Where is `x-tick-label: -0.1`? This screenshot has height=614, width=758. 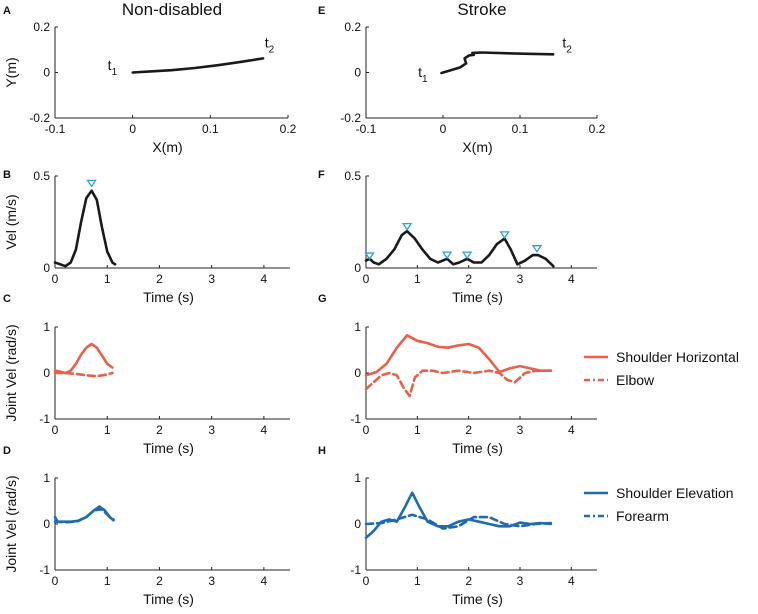
x-tick-label: -0.1 is located at coordinates (55, 129).